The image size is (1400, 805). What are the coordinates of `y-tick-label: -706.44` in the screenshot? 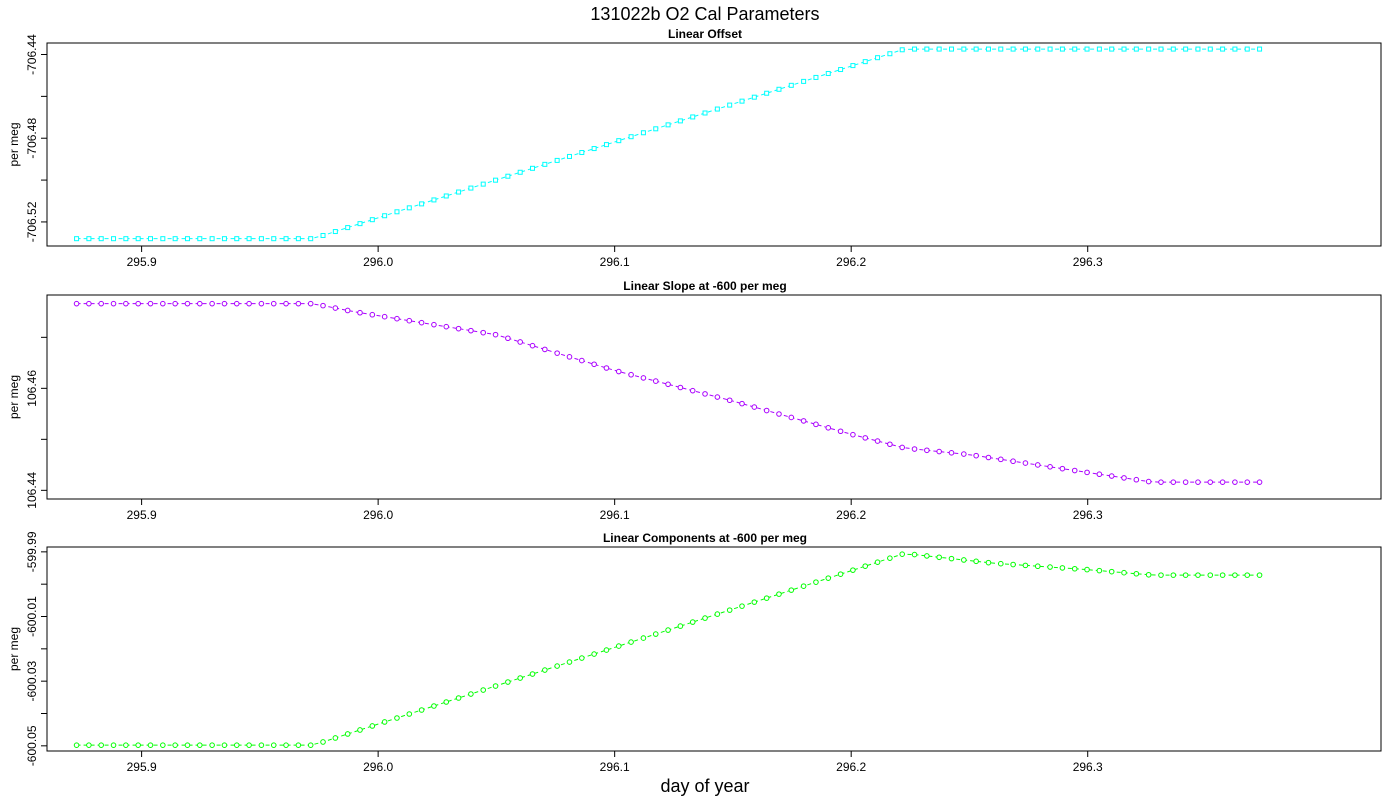 It's located at (32, 54).